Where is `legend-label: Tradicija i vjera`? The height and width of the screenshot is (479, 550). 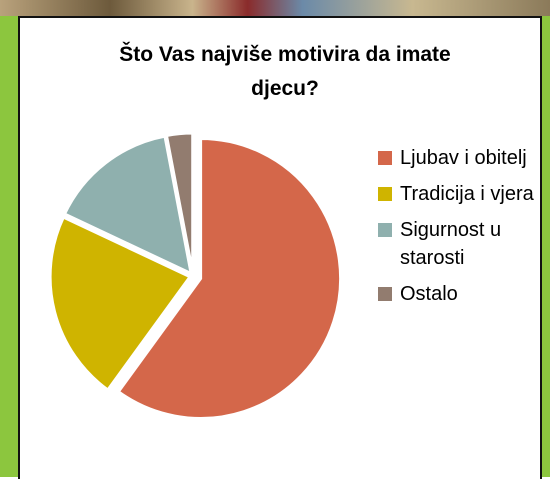
legend-label: Tradicija i vjera is located at coordinates (467, 194).